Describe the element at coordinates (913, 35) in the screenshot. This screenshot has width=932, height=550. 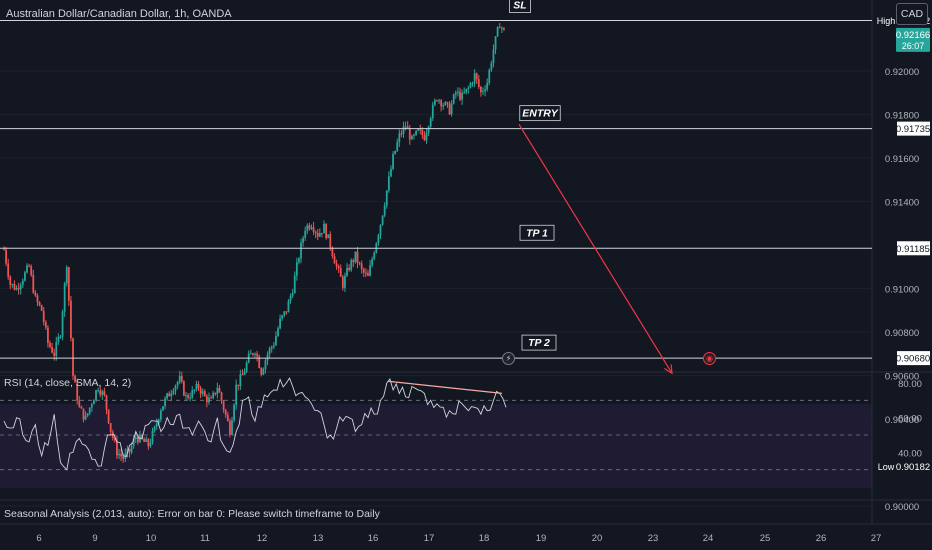
I see `last-price-value: 0.92166` at that location.